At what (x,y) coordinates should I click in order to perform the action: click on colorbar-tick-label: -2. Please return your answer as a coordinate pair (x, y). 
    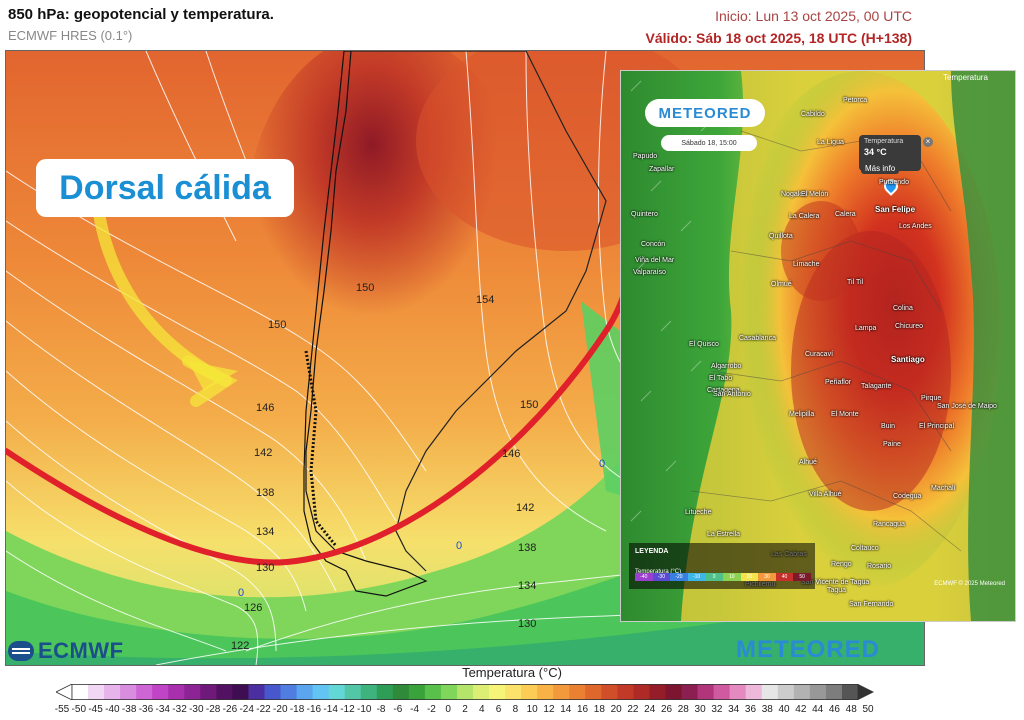
    Looking at the image, I should click on (431, 709).